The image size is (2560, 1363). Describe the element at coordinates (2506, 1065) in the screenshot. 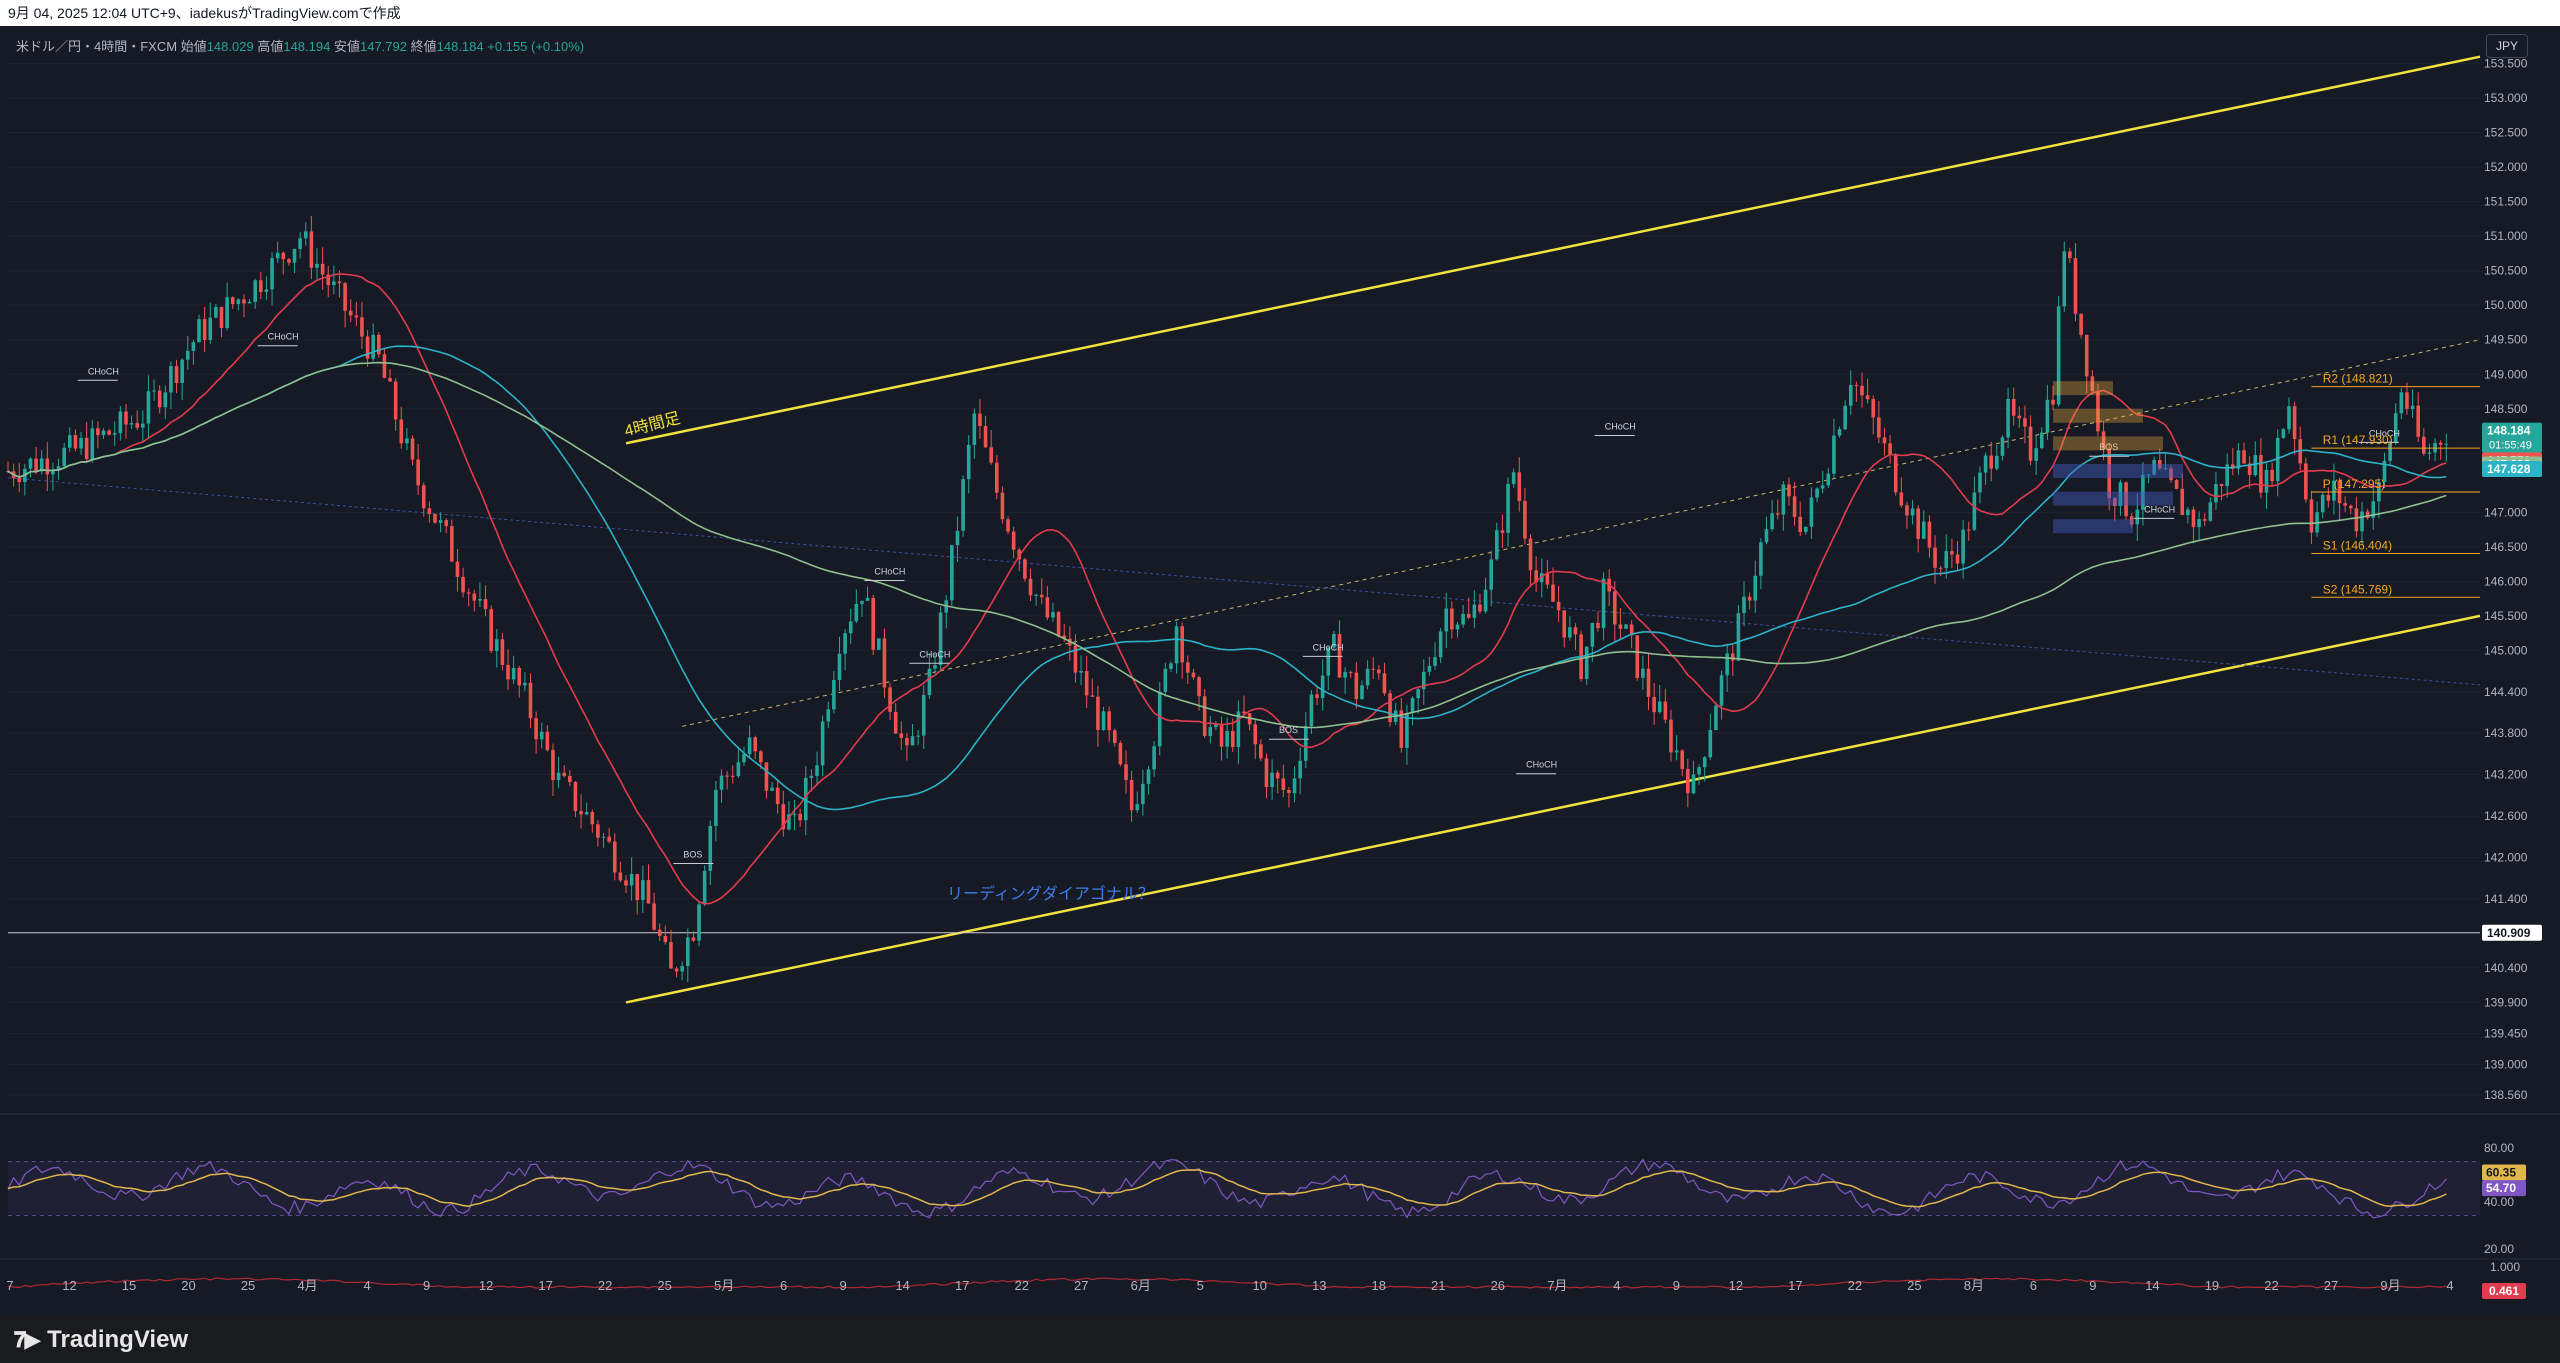

I see `price-tick-label: 139.000` at that location.